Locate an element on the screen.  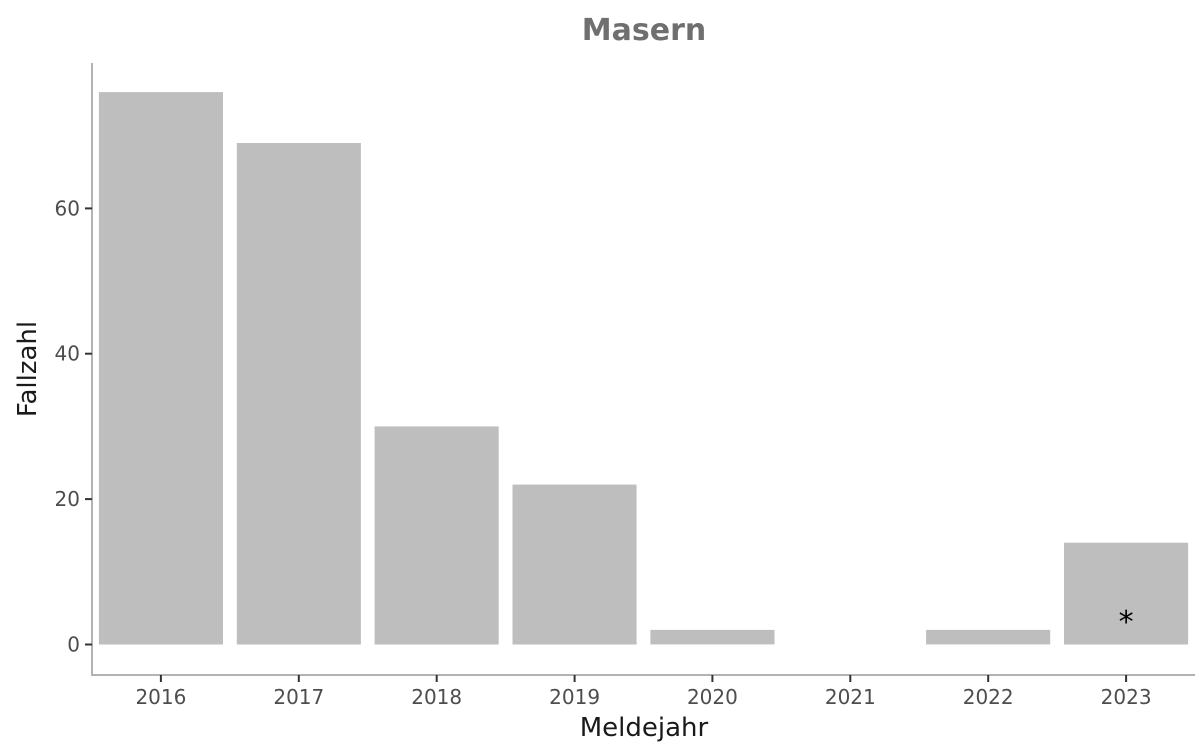
chart-title: Masern is located at coordinates (644, 30).